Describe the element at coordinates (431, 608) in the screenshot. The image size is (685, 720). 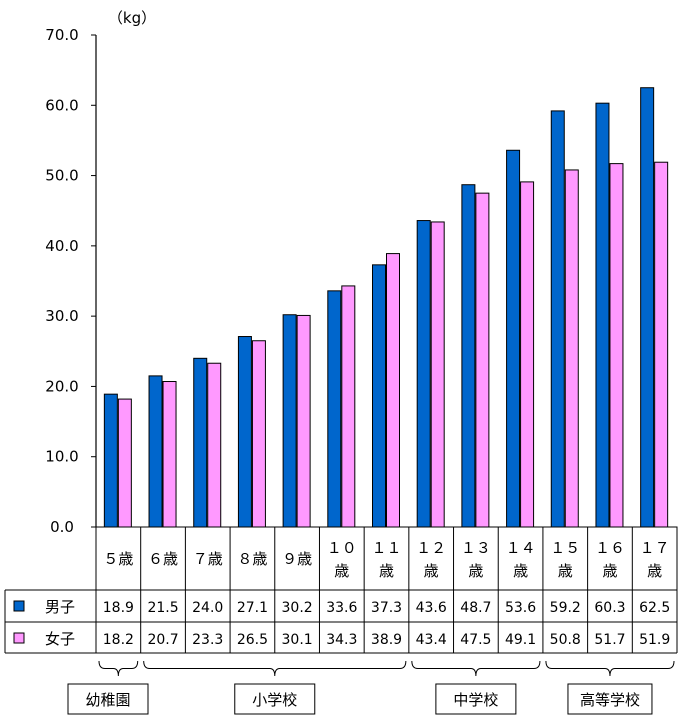
I see `data-label: 43.6` at that location.